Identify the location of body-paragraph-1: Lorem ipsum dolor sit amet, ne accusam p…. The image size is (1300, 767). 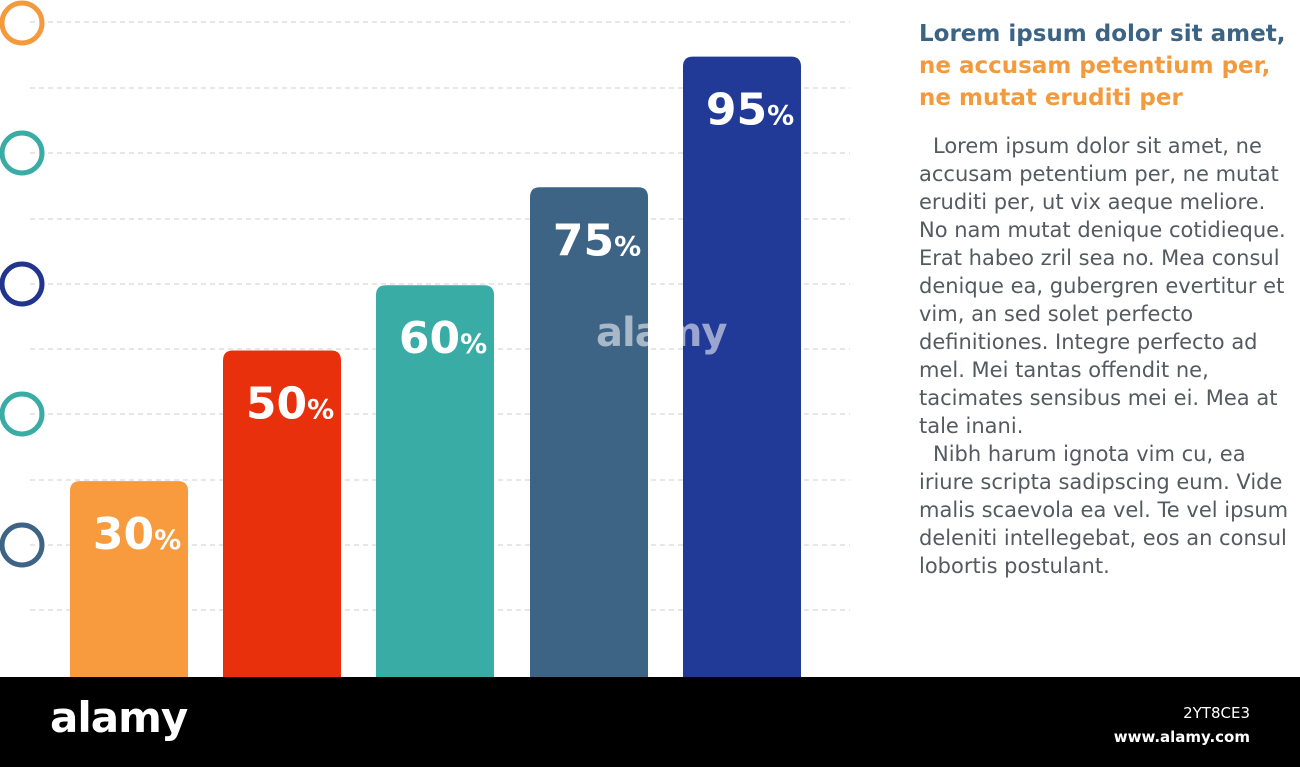
(1102, 286).